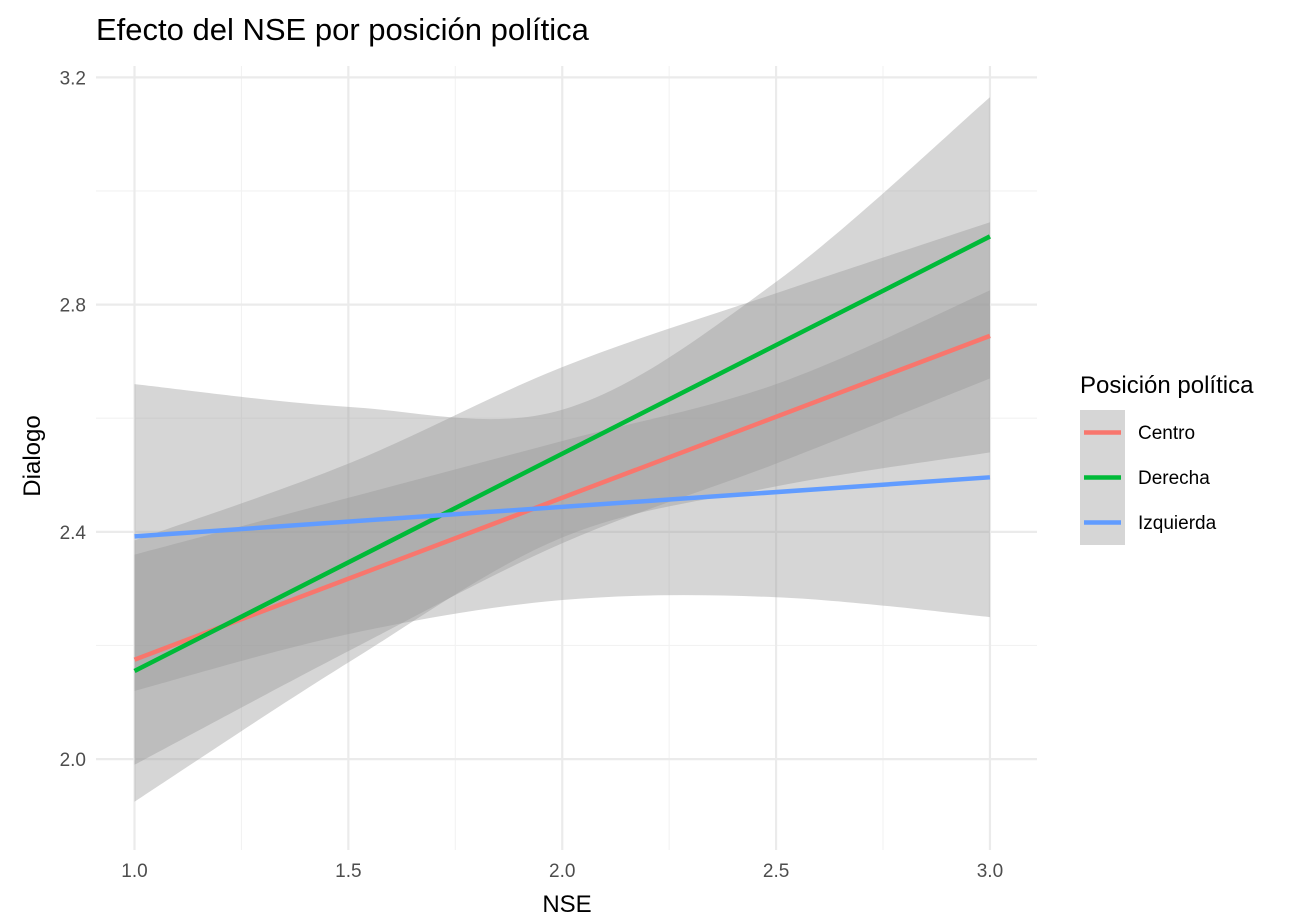  I want to click on legend-label: Centro, so click(1166, 433).